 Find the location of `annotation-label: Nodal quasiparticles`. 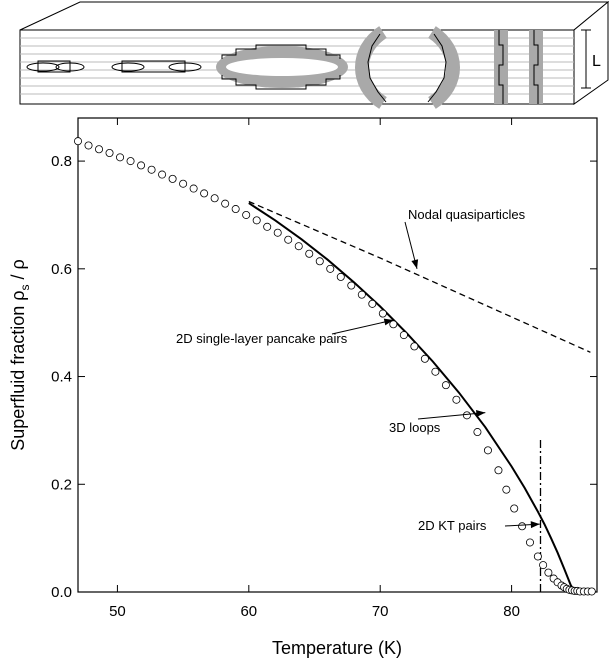

annotation-label: Nodal quasiparticles is located at coordinates (467, 214).